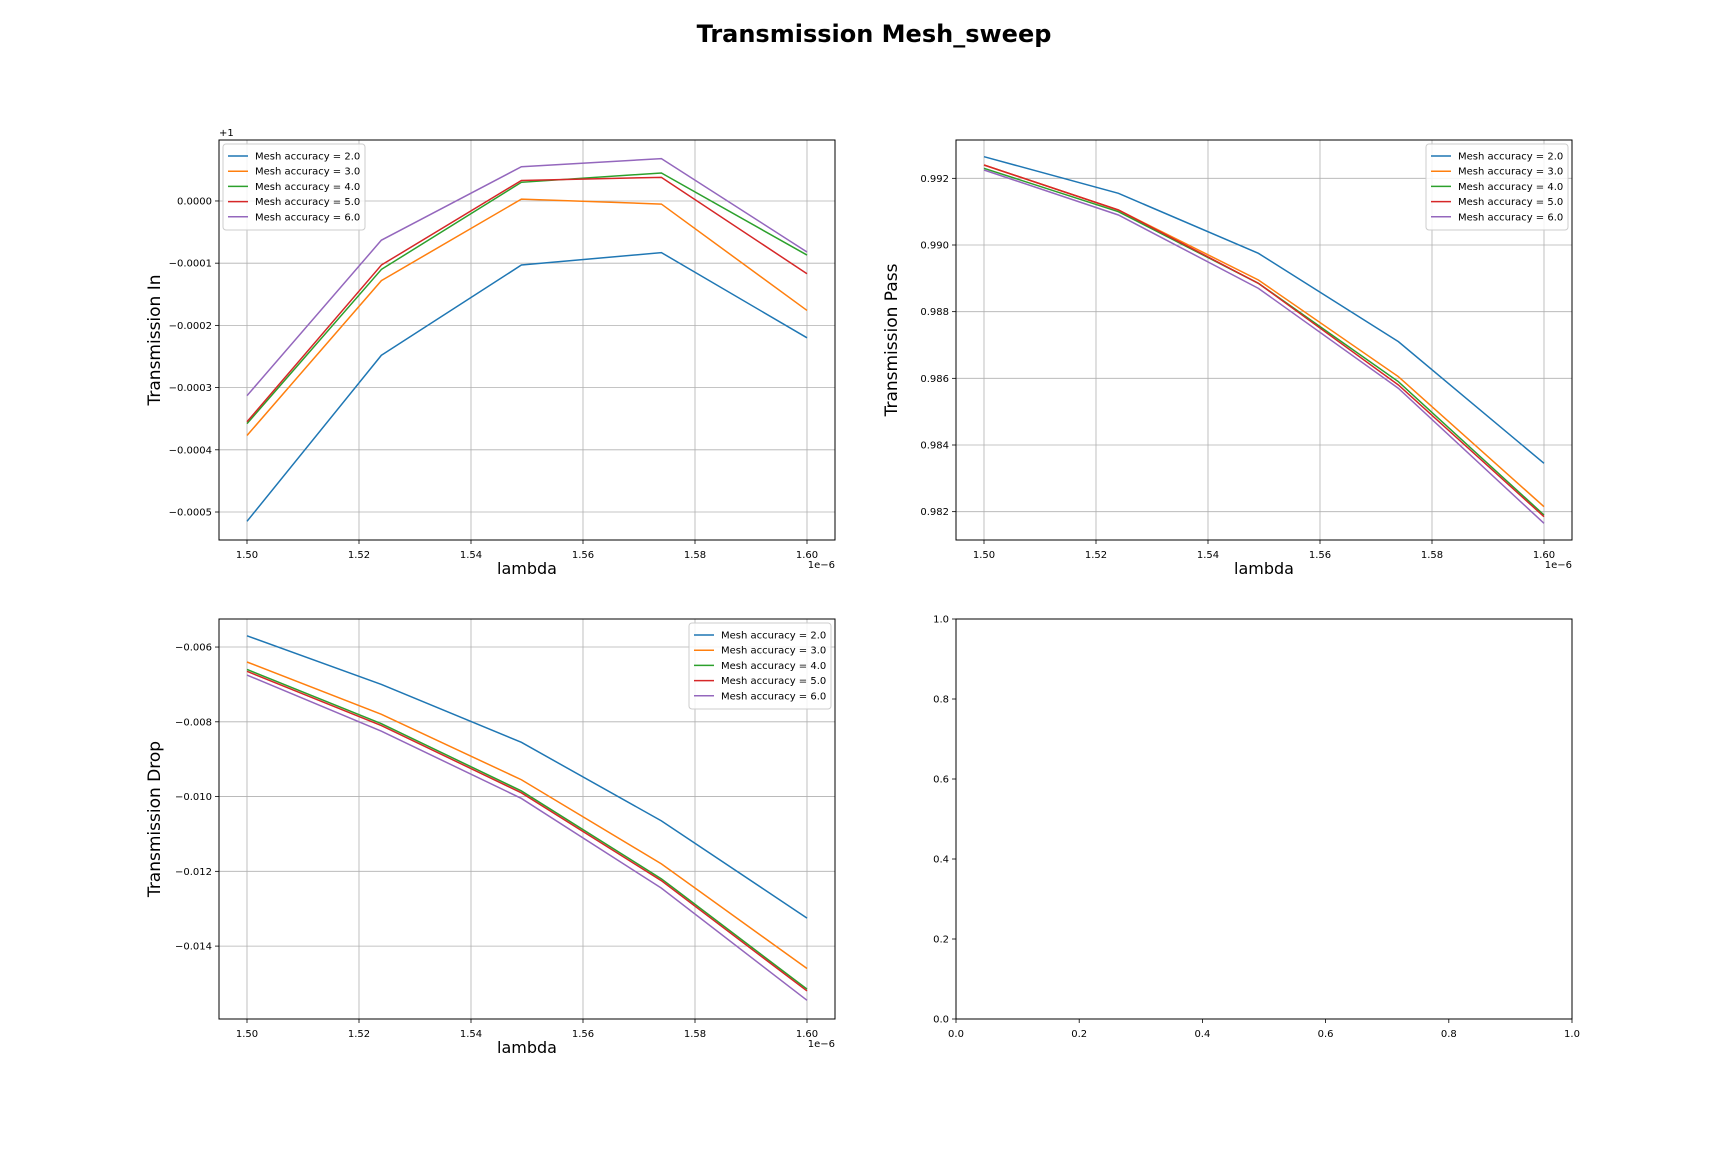 This screenshot has height=1152, width=1728. What do you see at coordinates (934, 512) in the screenshot?
I see `y-tick-label: 0.982` at bounding box center [934, 512].